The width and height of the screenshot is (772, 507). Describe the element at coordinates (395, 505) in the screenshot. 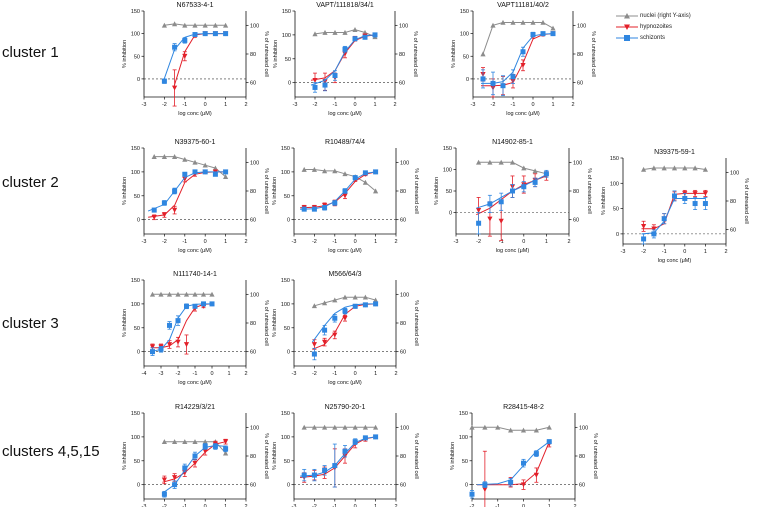

I see `x-tick-label: 2` at that location.